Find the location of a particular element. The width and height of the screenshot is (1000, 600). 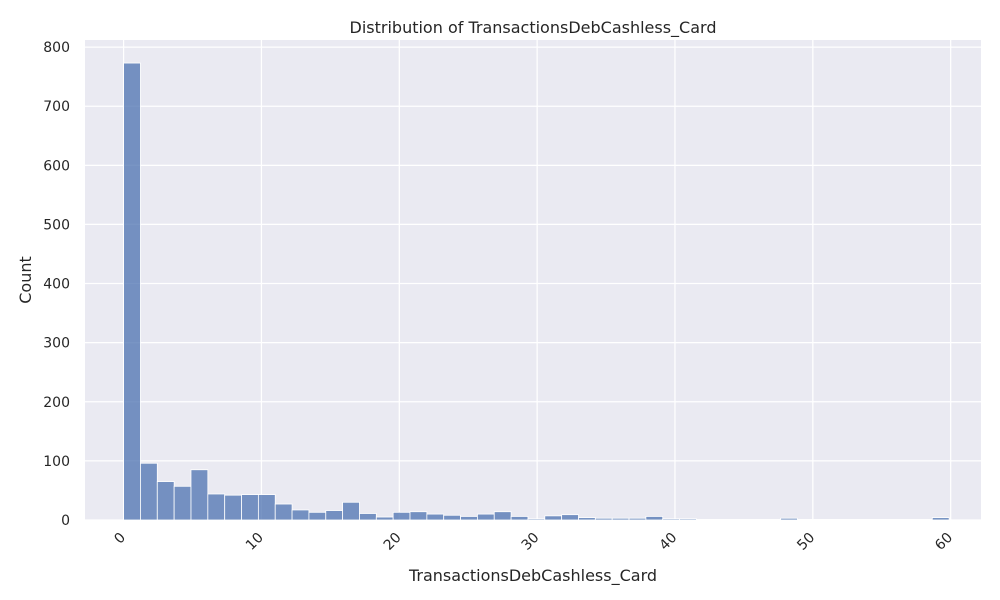

y-tick-label: 600 is located at coordinates (56, 166).